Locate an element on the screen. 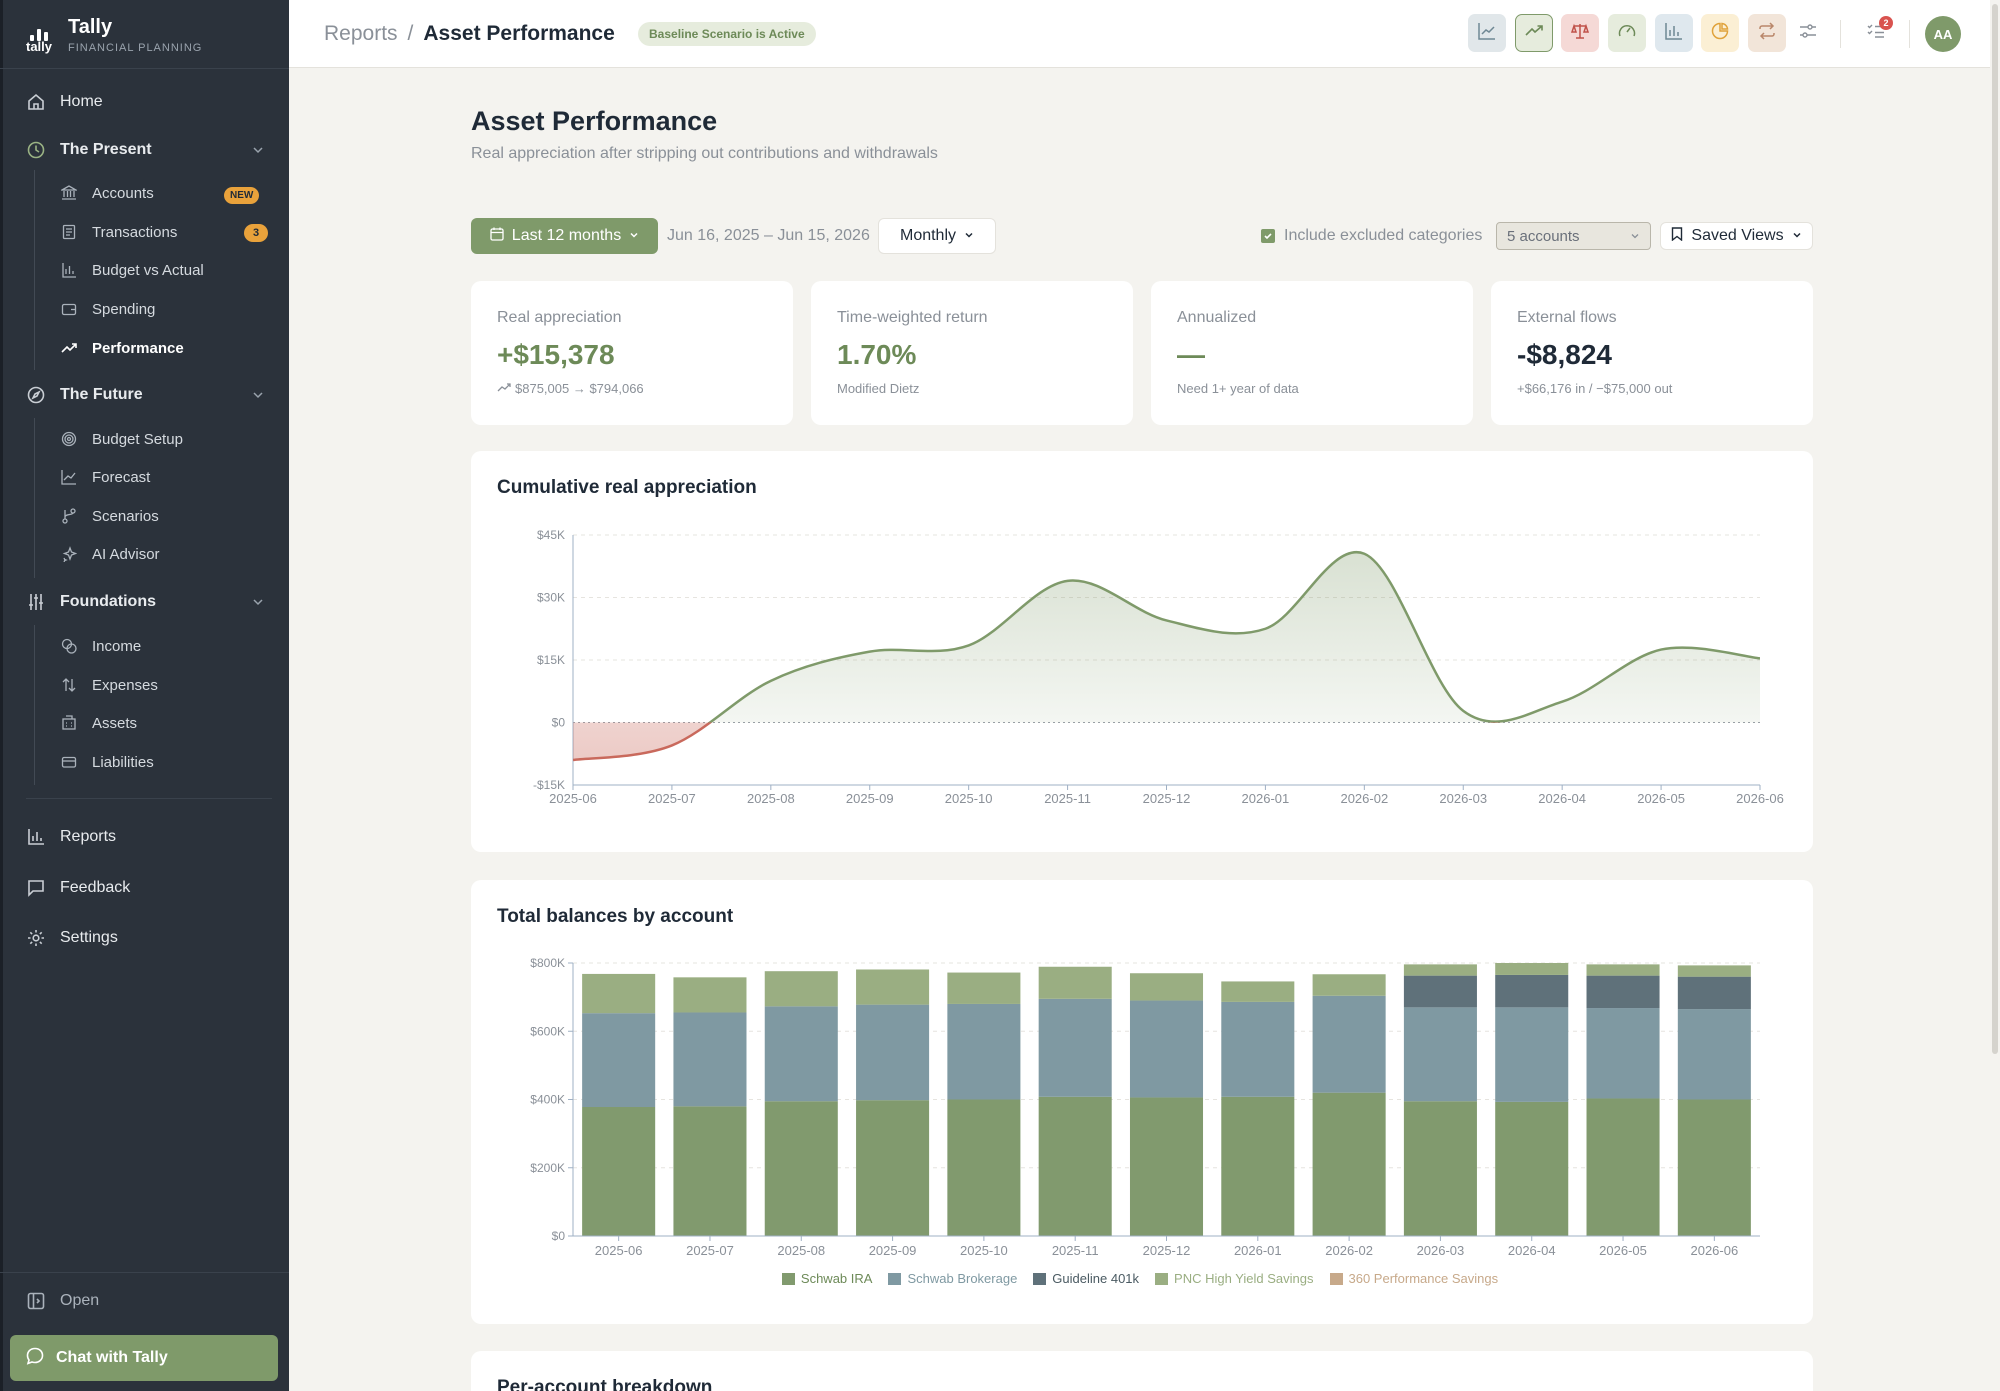 The height and width of the screenshot is (1391, 2000). period-select: Monthly is located at coordinates (937, 236).